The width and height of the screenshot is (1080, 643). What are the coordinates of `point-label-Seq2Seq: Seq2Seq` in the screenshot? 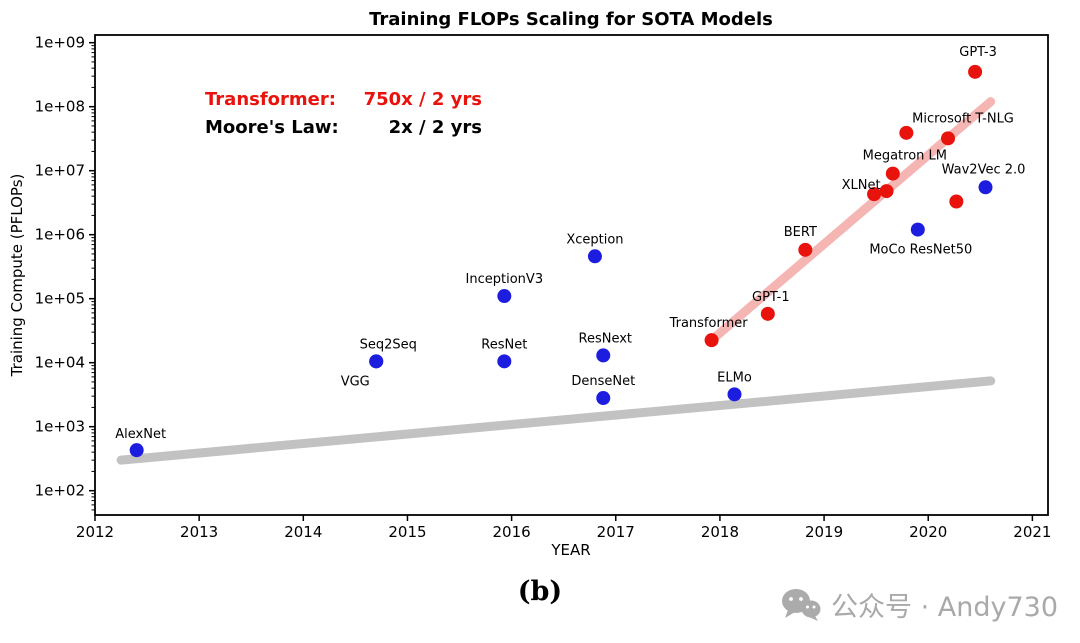 It's located at (388, 344).